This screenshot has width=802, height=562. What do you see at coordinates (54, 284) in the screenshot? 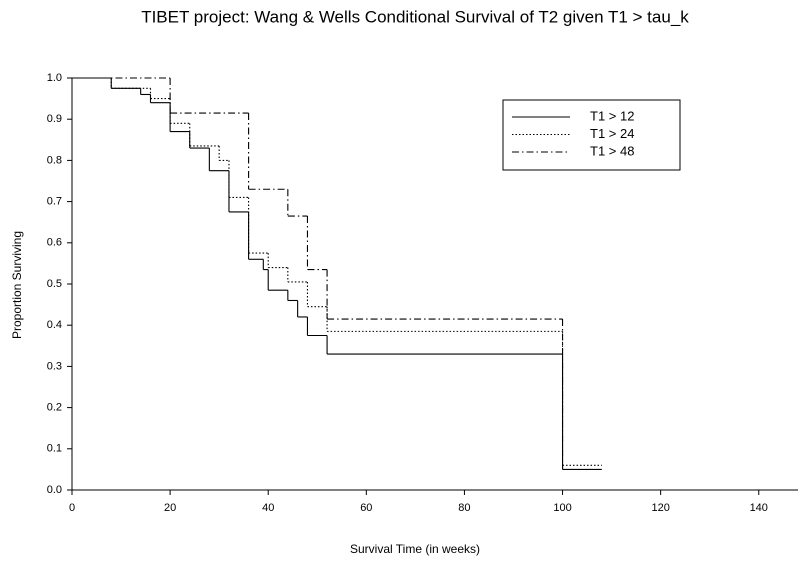
I see `y-tick-label: 0.5` at bounding box center [54, 284].